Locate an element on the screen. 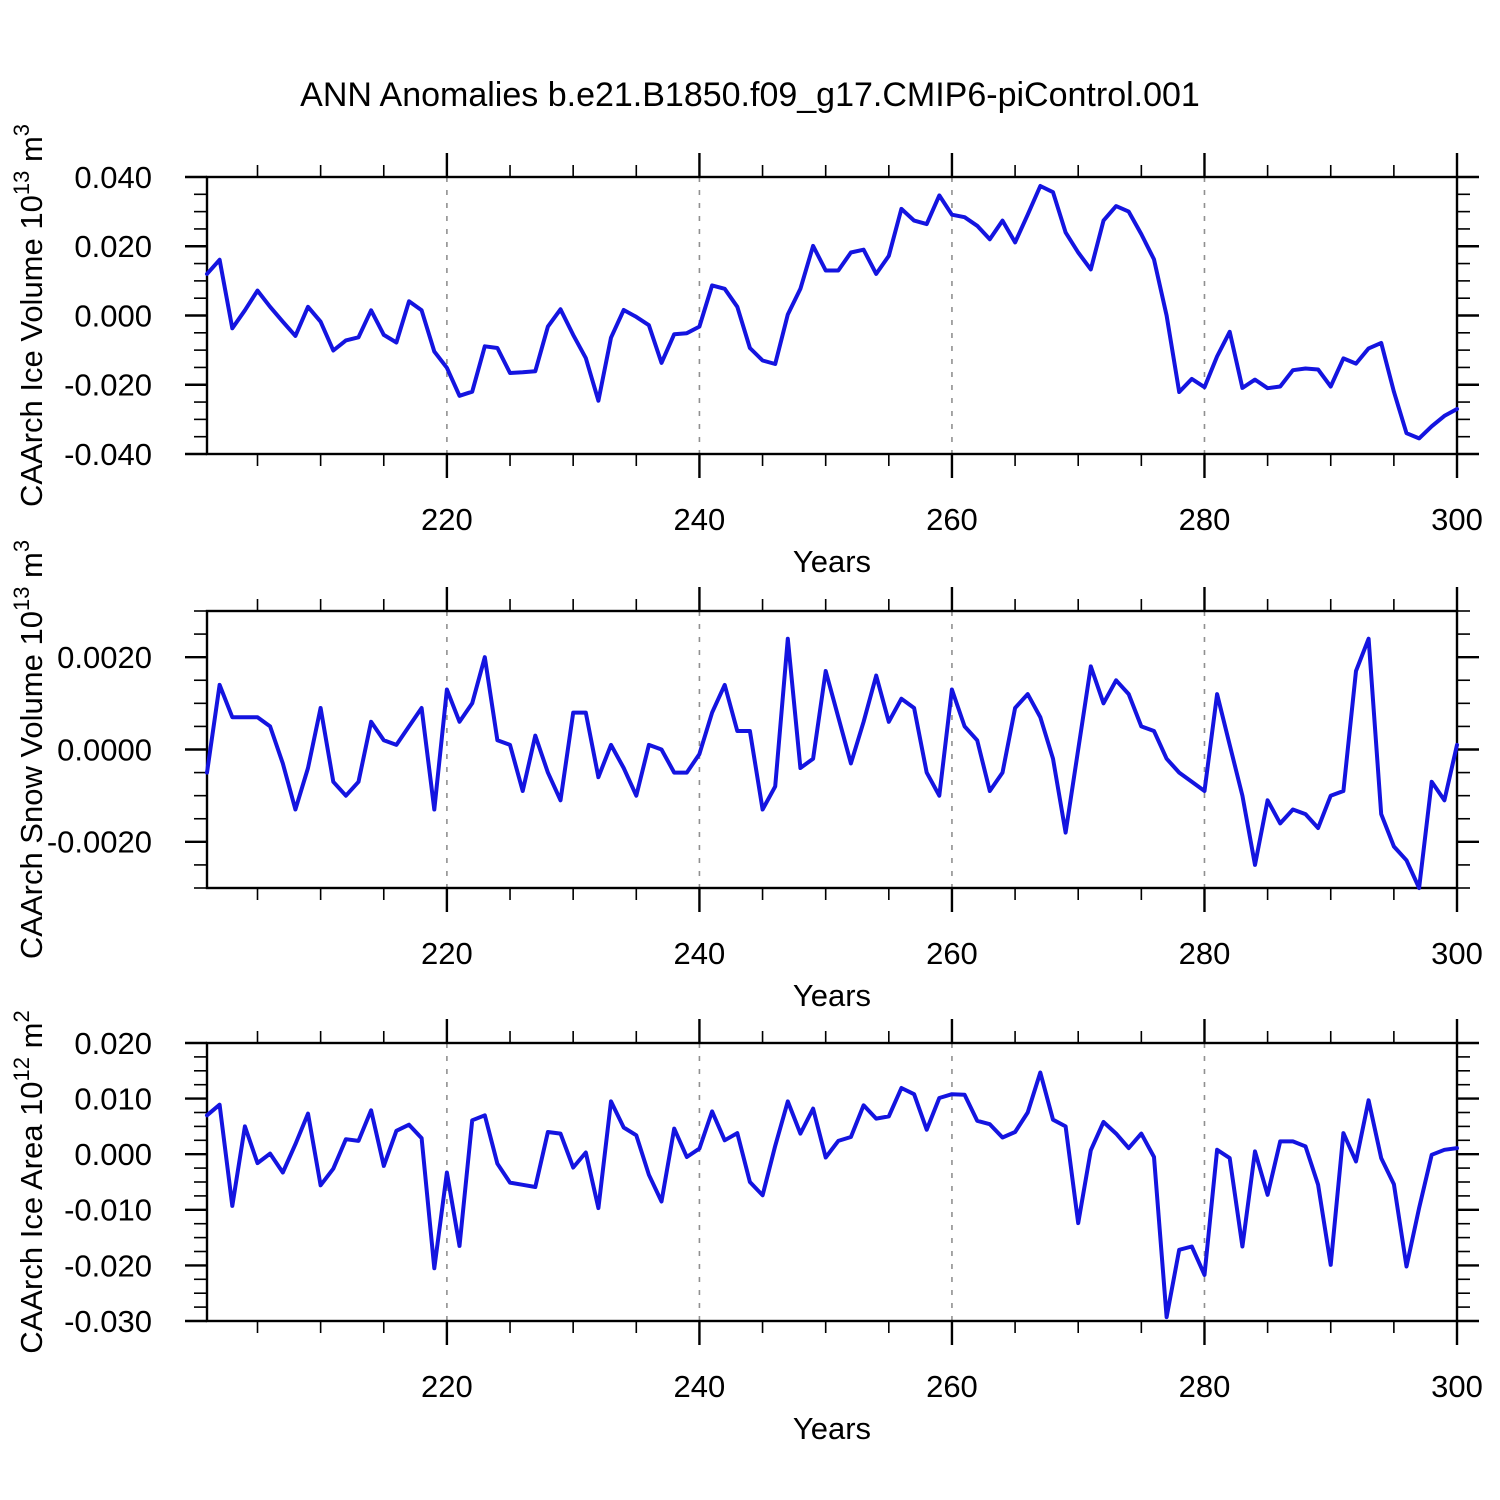 This screenshot has height=1500, width=1500. data-line-ice-area is located at coordinates (832, 1195).